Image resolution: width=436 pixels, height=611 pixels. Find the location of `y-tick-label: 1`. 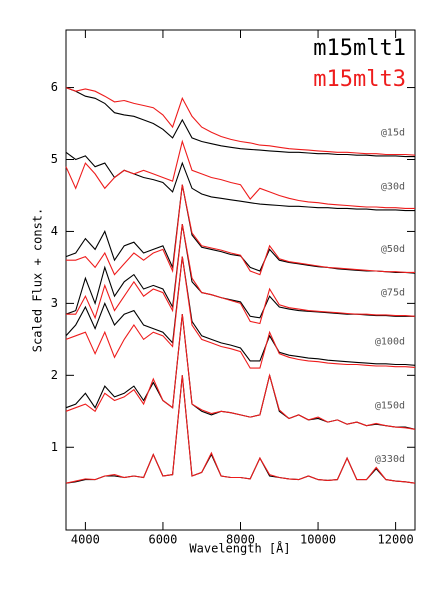

y-tick-label: 1 is located at coordinates (54, 447).